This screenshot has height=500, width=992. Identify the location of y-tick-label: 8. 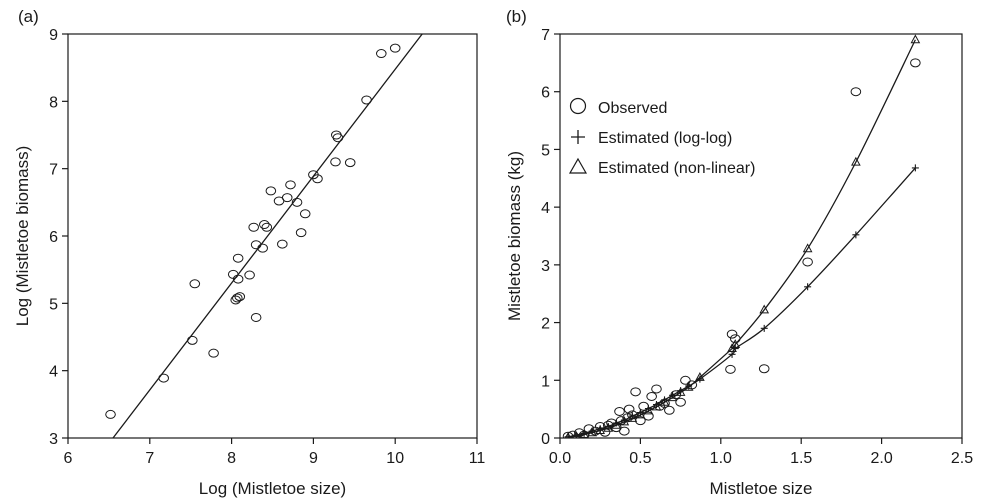
(53, 102).